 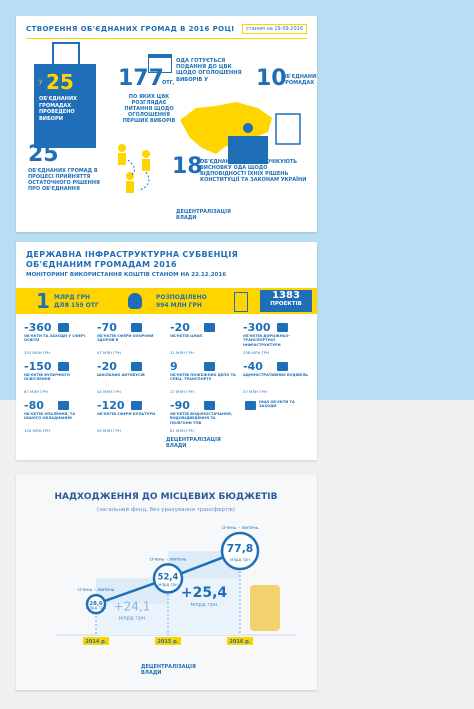 What do you see at coordinates (240, 133) in the screenshot?
I see `map-illustration` at bounding box center [240, 133].